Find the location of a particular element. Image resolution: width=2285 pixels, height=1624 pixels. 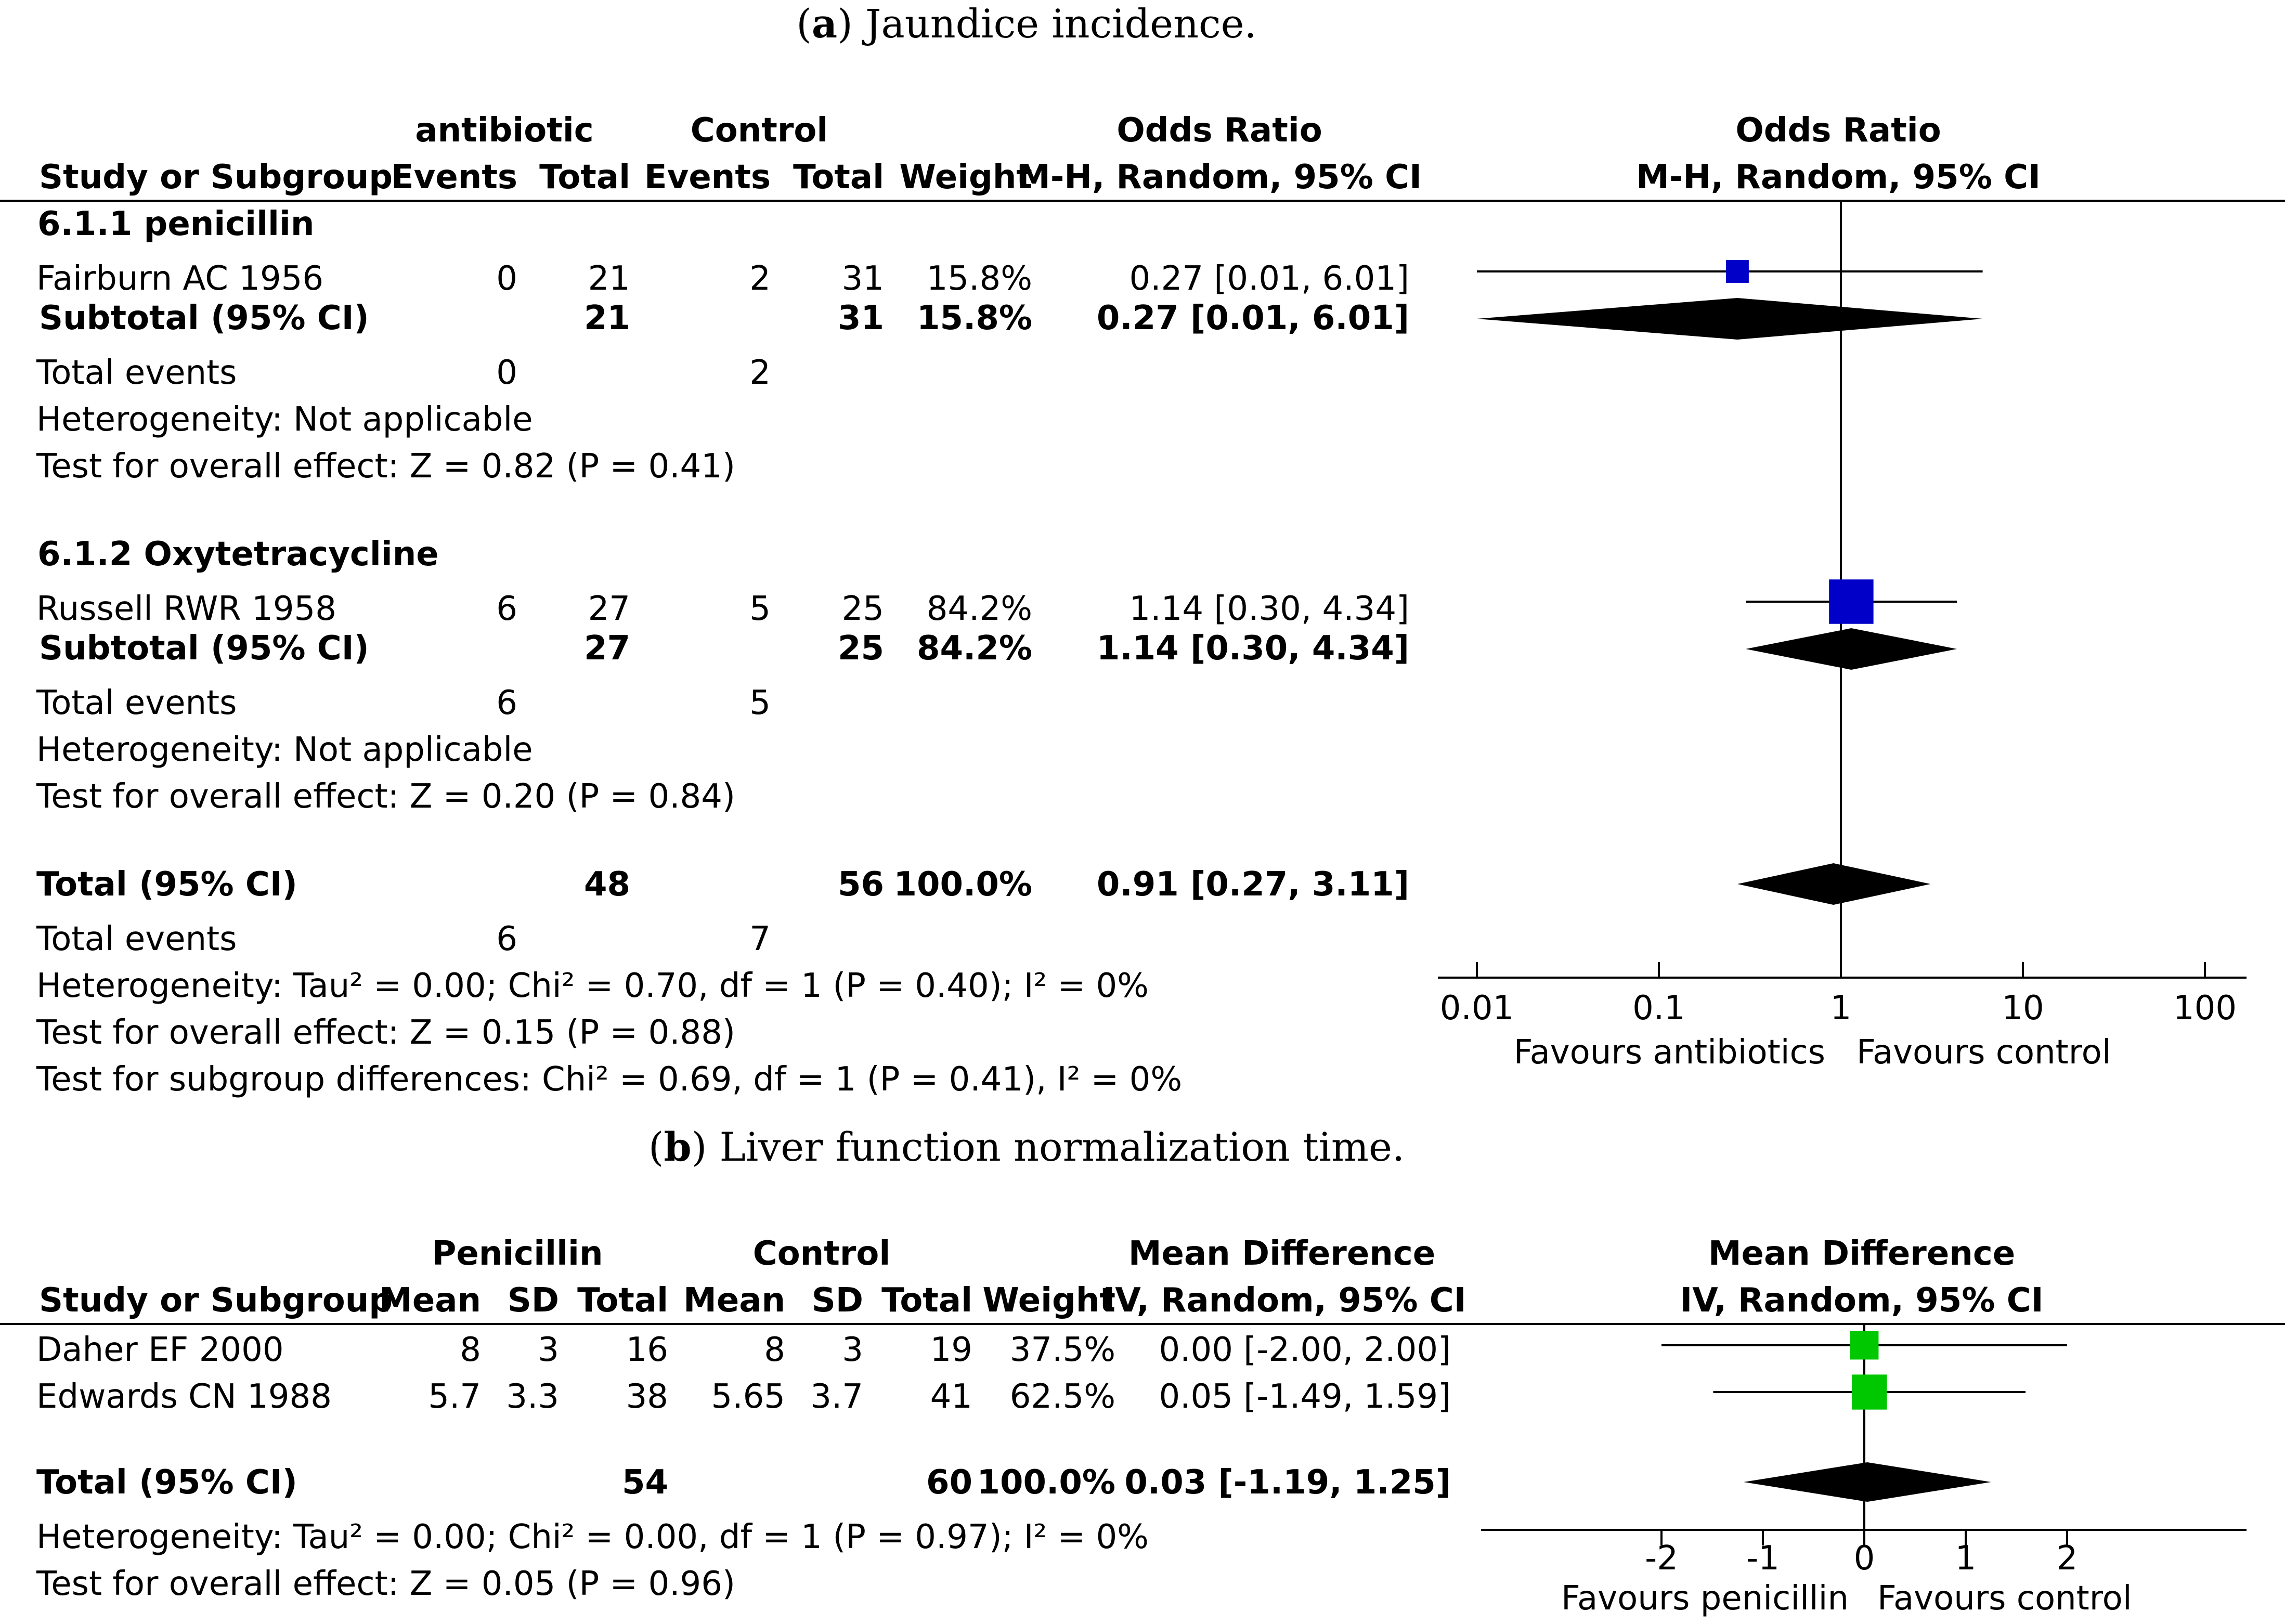

subtotal-total-2: 25 is located at coordinates (861, 649).